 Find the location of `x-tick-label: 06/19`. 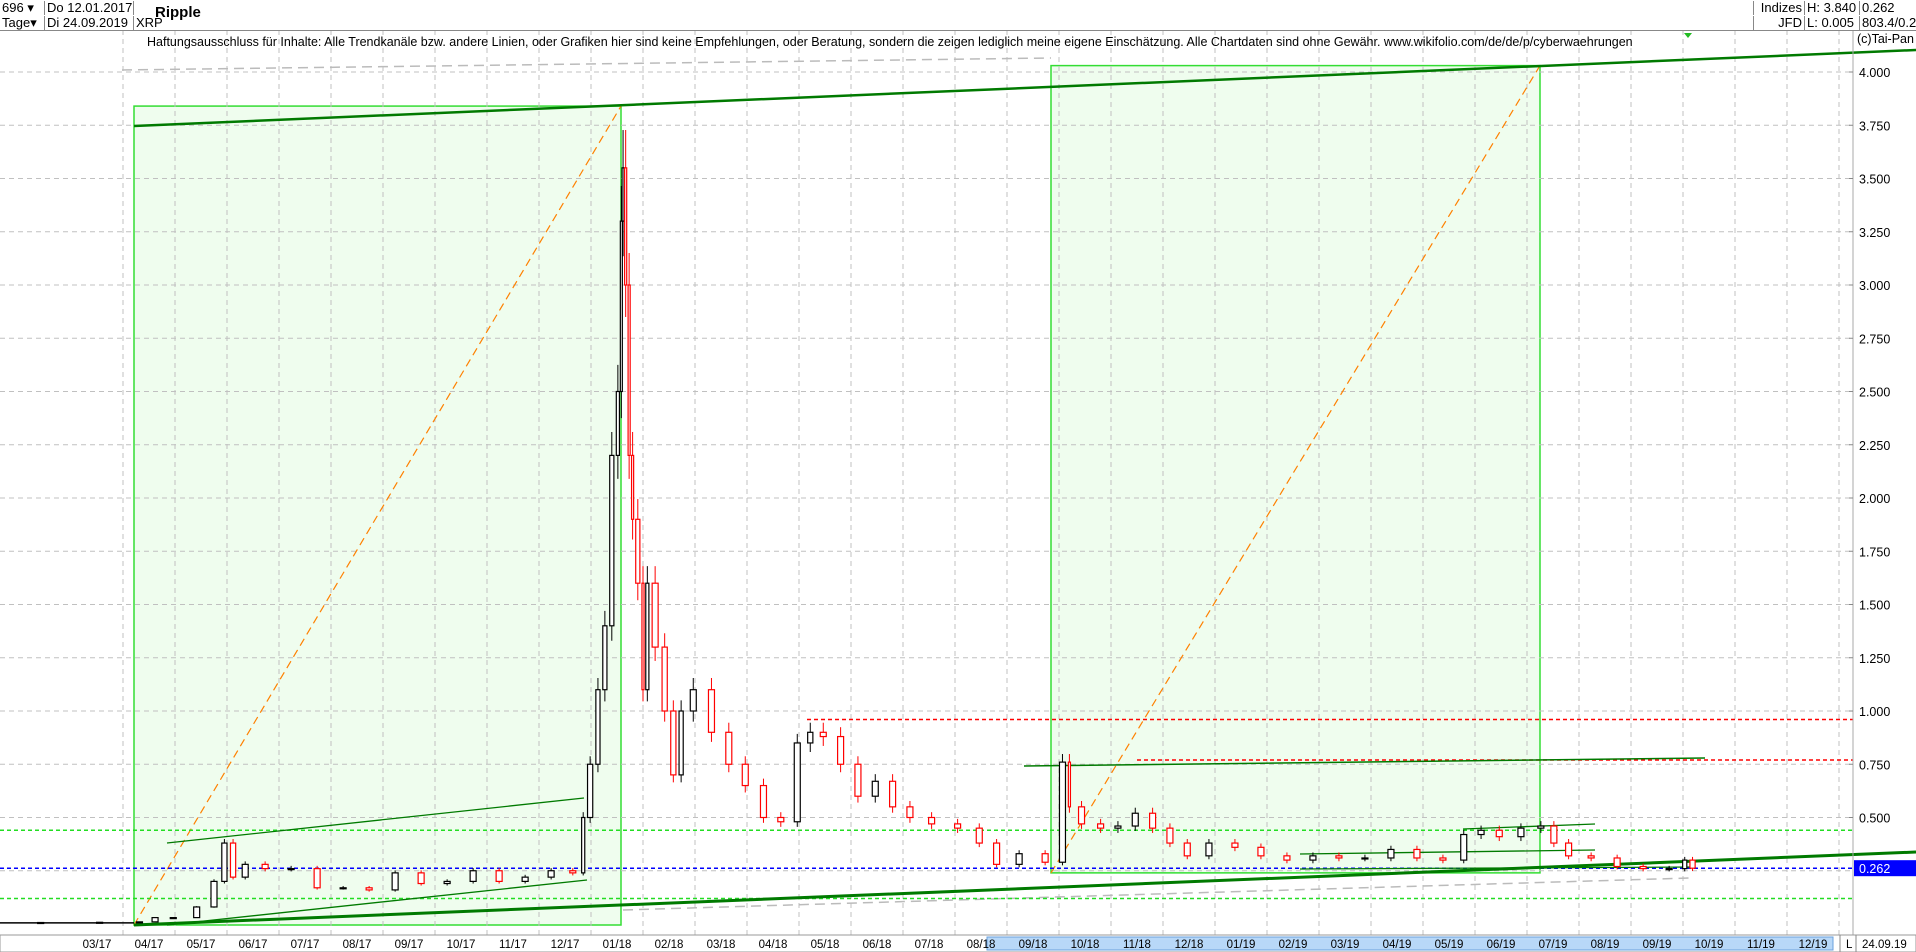

x-tick-label: 06/19 is located at coordinates (1501, 945).